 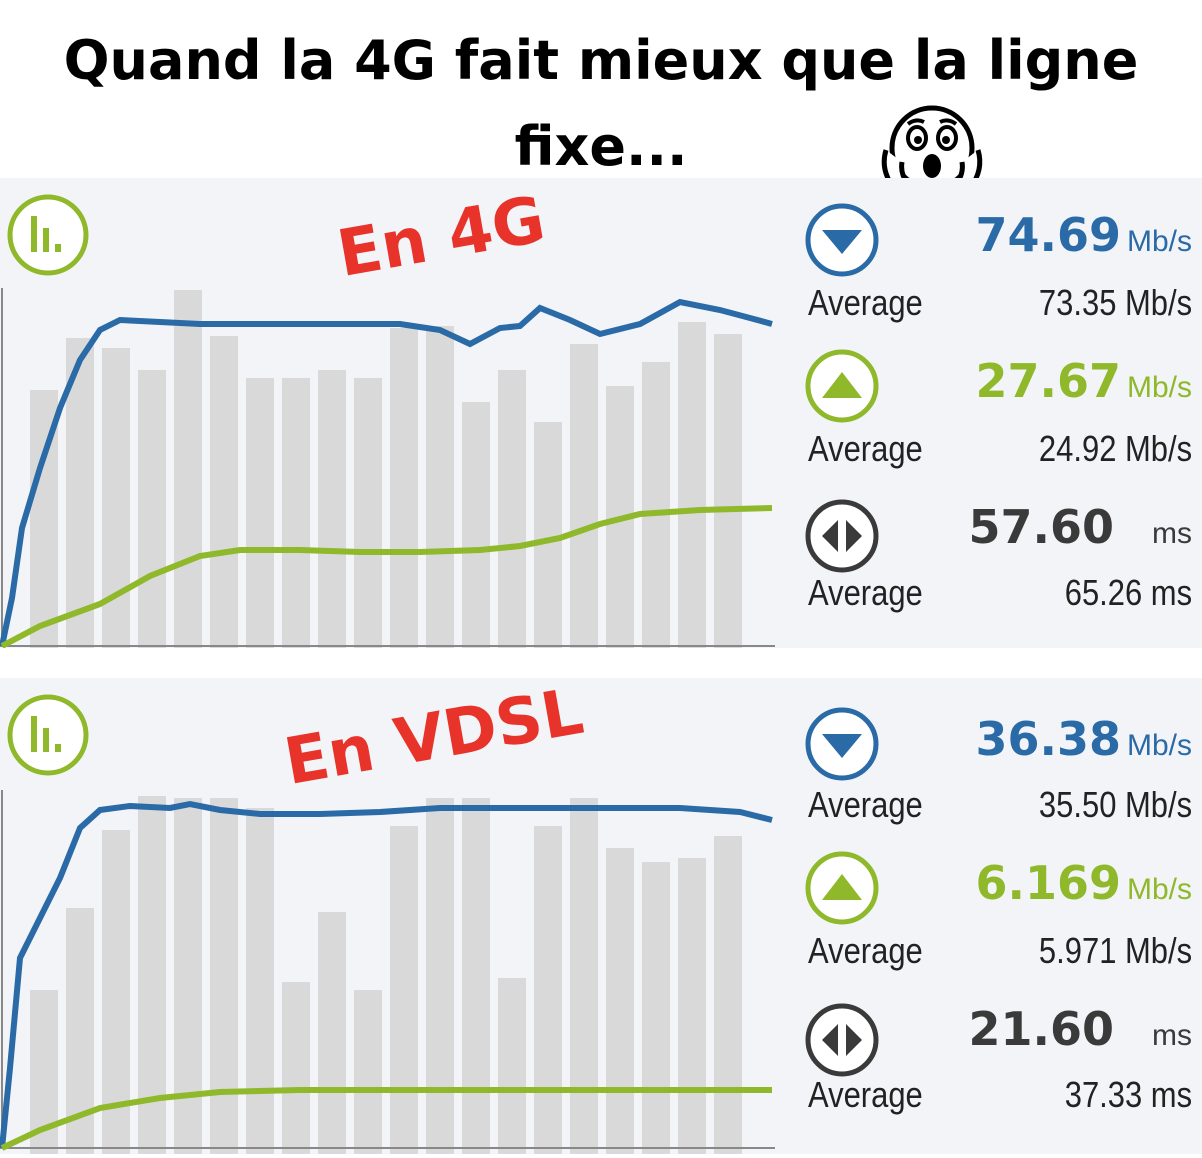 I want to click on ping-value: 57.60 ms, so click(x=1080, y=527).